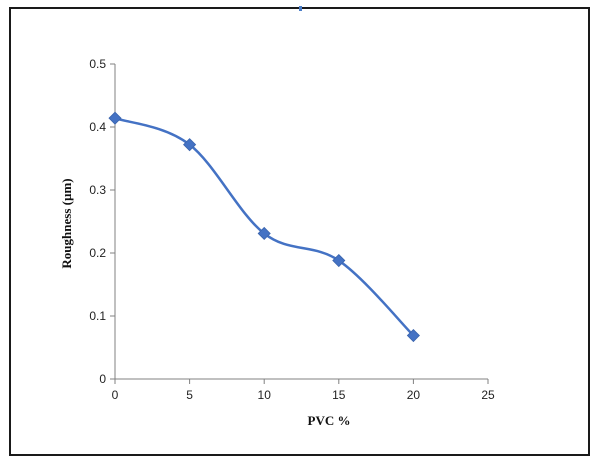 The height and width of the screenshot is (461, 600). I want to click on y-axis-label: Roughness (µm), so click(66, 223).